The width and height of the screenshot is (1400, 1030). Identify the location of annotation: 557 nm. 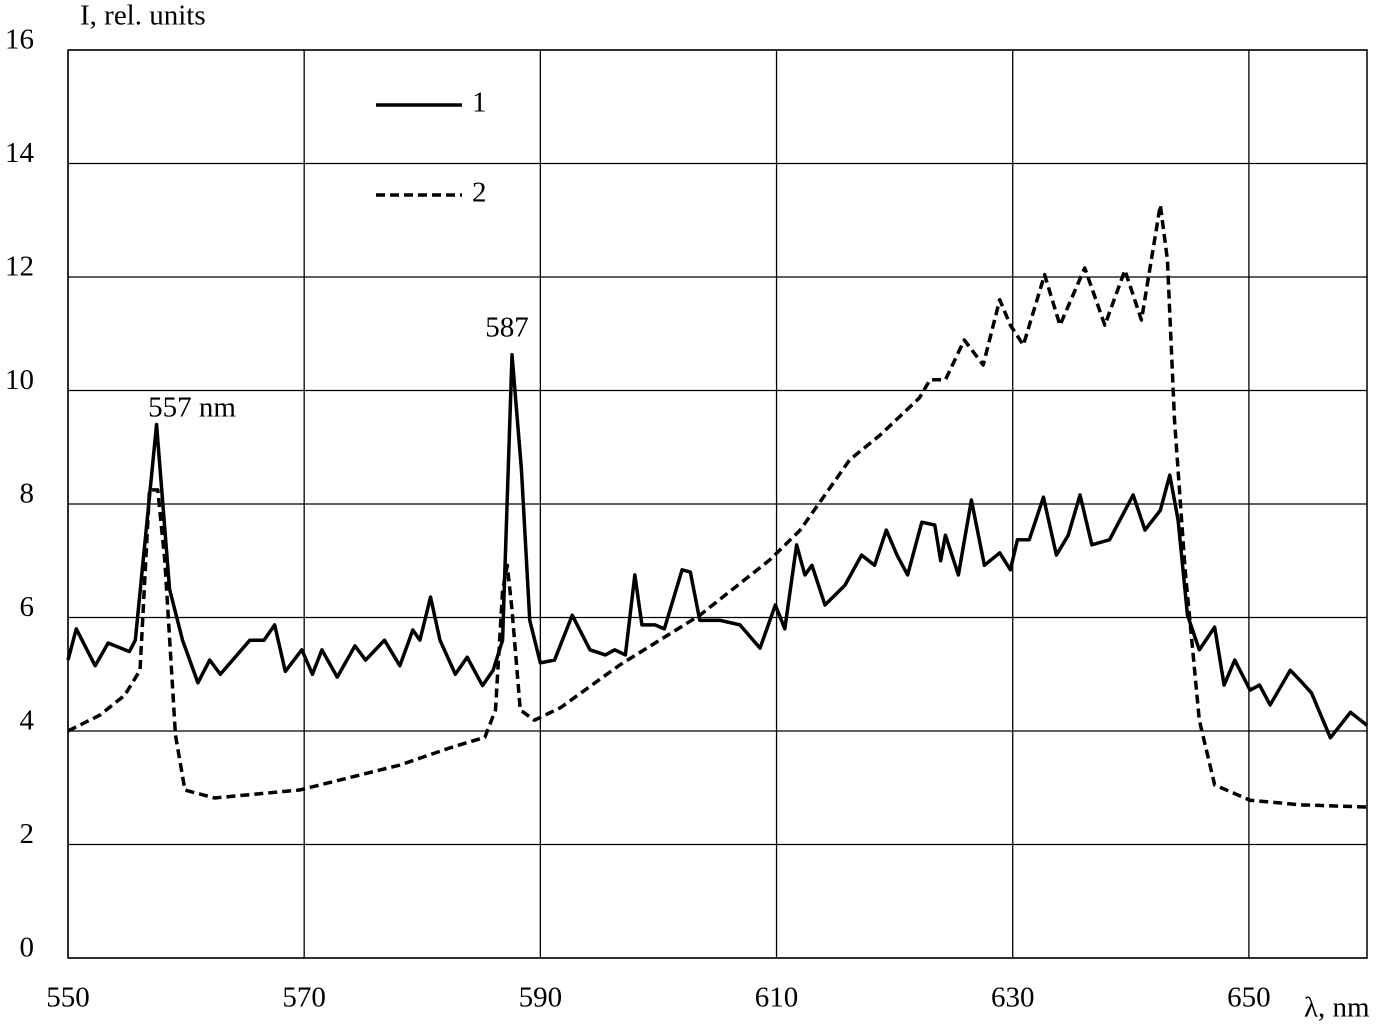
(192, 408).